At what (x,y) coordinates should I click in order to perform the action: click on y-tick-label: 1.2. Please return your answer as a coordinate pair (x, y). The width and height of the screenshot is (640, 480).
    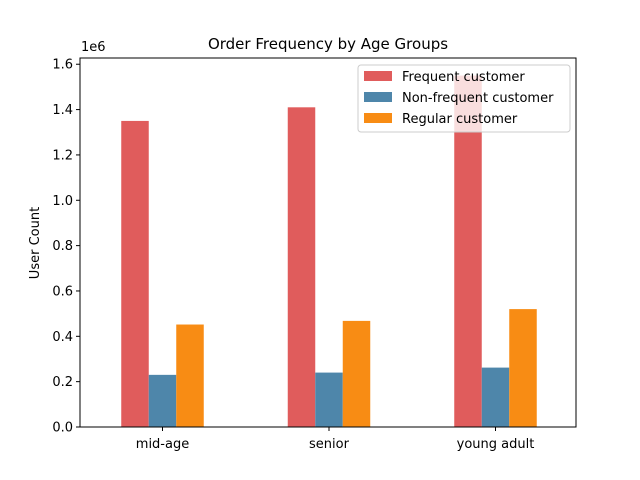
    Looking at the image, I should click on (62, 155).